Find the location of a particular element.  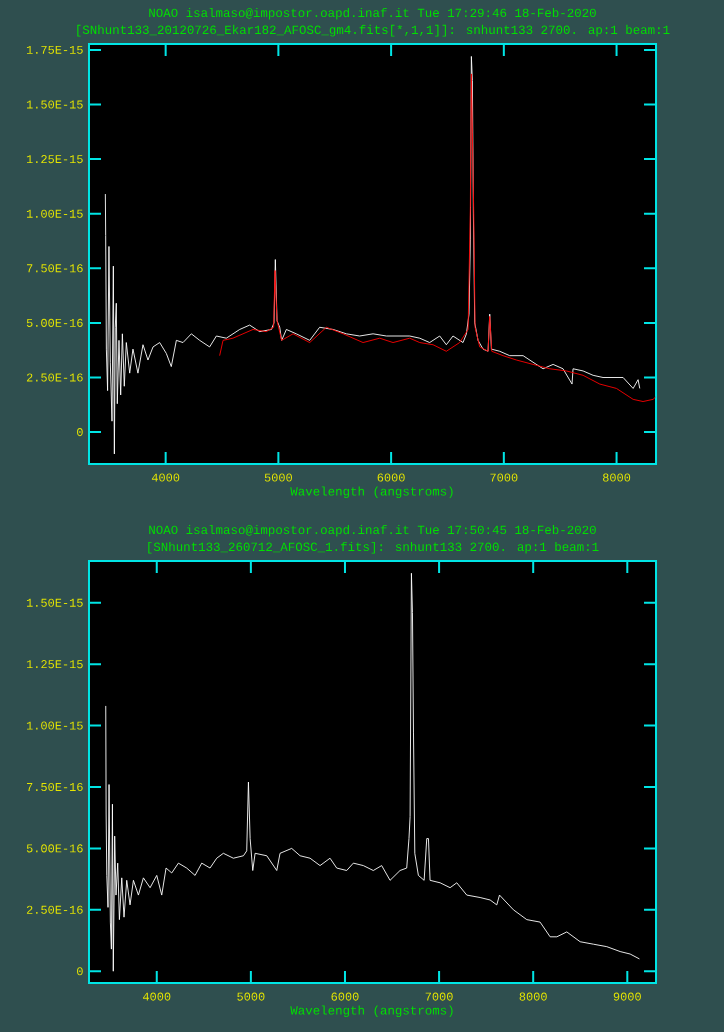

chart-title: NOAO isalmaso@impostor.oapd.inaf.it Tue 17:50:45 18-Feb-2020 is located at coordinates (372, 530).